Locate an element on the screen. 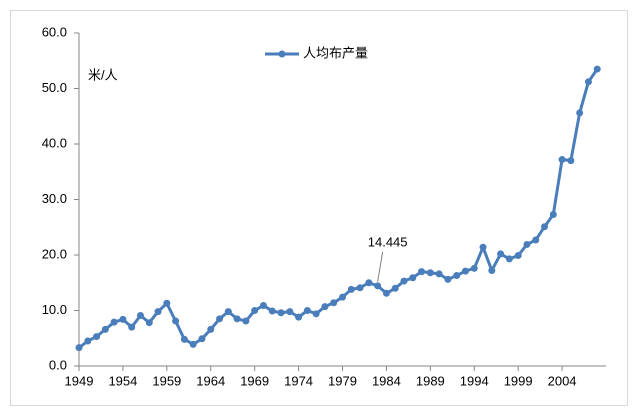 The height and width of the screenshot is (420, 642). x-tick-label: 1974 is located at coordinates (298, 380).